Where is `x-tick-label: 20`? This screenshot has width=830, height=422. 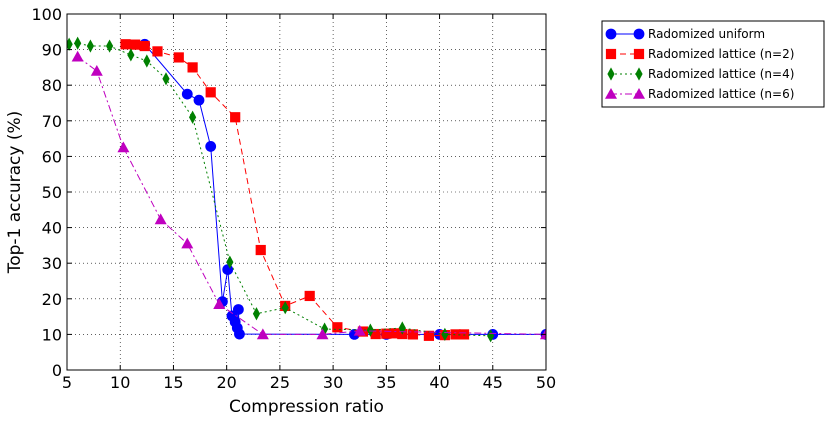 x-tick-label: 20 is located at coordinates (226, 382).